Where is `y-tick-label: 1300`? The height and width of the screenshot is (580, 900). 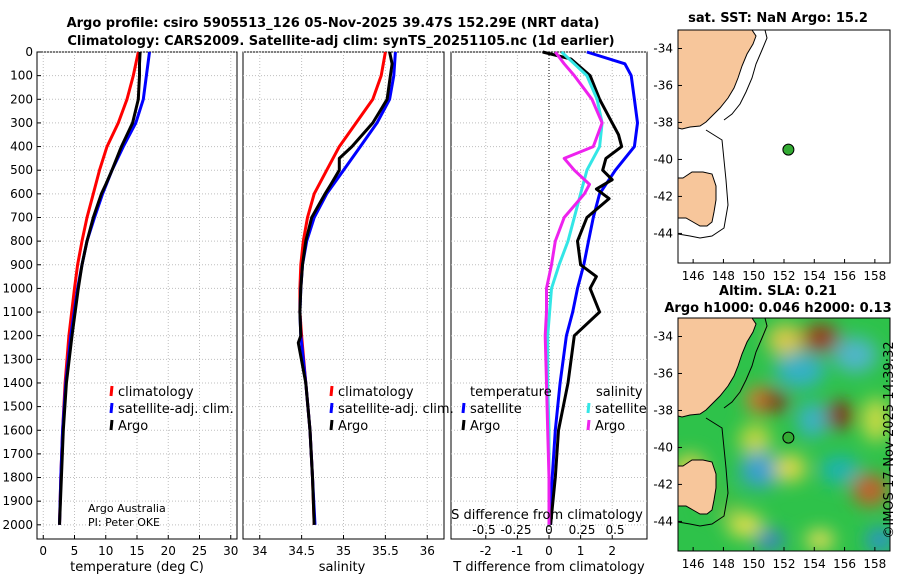
y-tick-label: 1300 is located at coordinates (17, 359).